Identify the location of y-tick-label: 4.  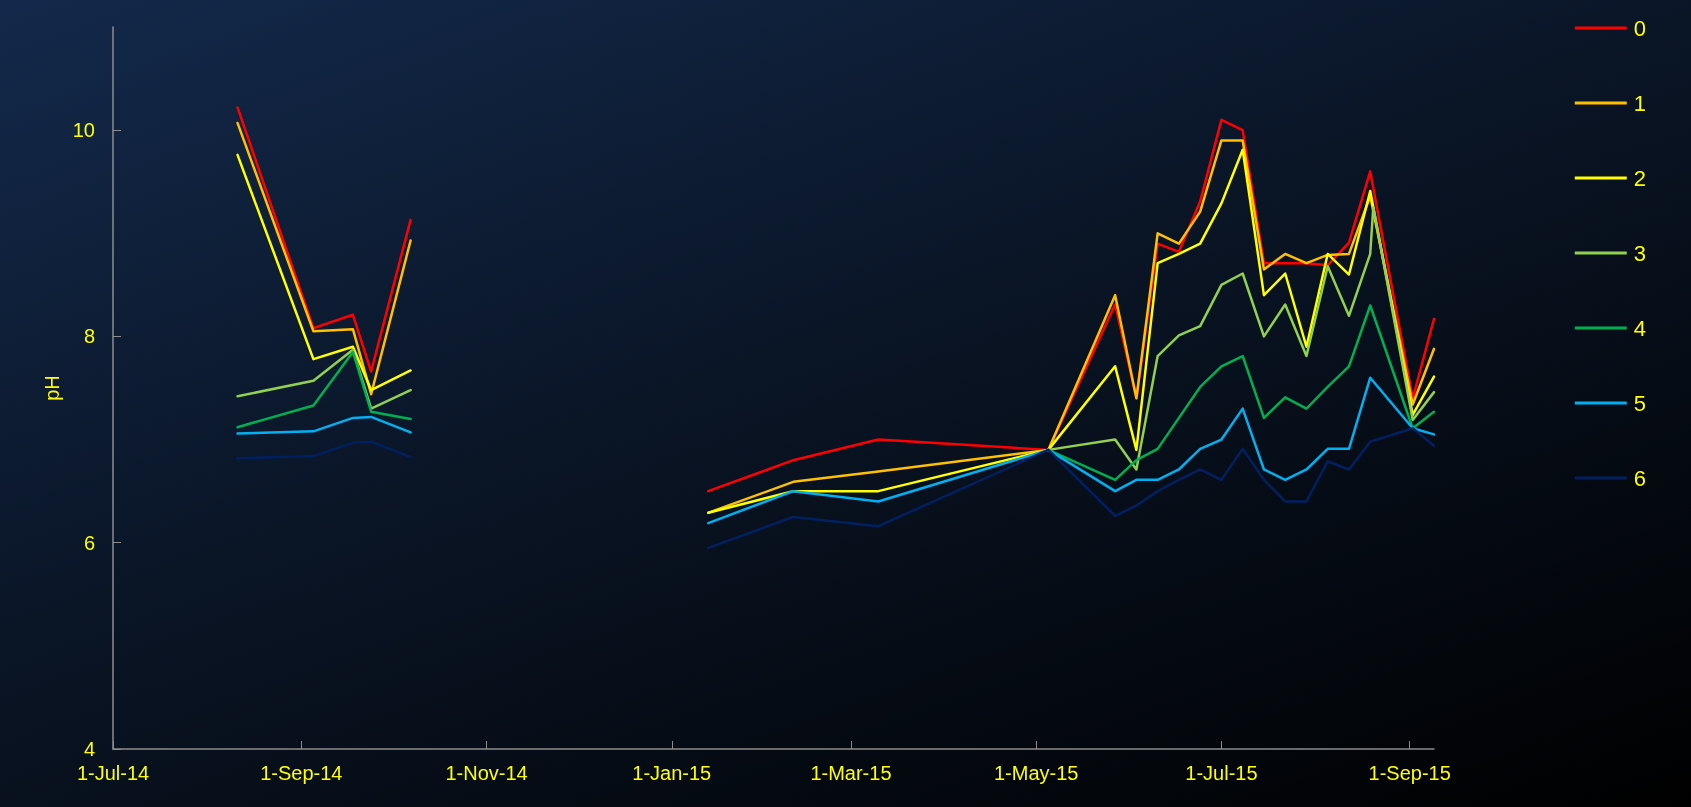
(89, 749).